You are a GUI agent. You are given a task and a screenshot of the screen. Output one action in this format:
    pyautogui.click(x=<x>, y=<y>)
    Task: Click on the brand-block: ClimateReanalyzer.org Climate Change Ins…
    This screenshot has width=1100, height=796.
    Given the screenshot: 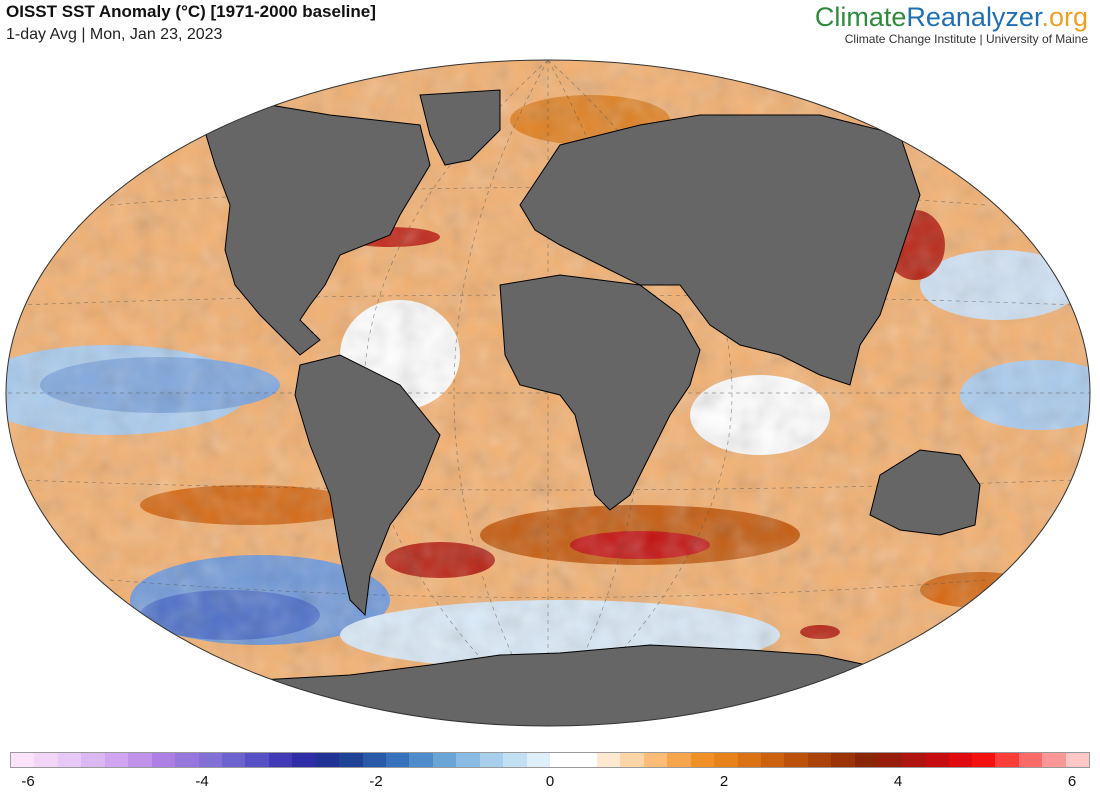 What is the action you would take?
    pyautogui.click(x=951, y=23)
    